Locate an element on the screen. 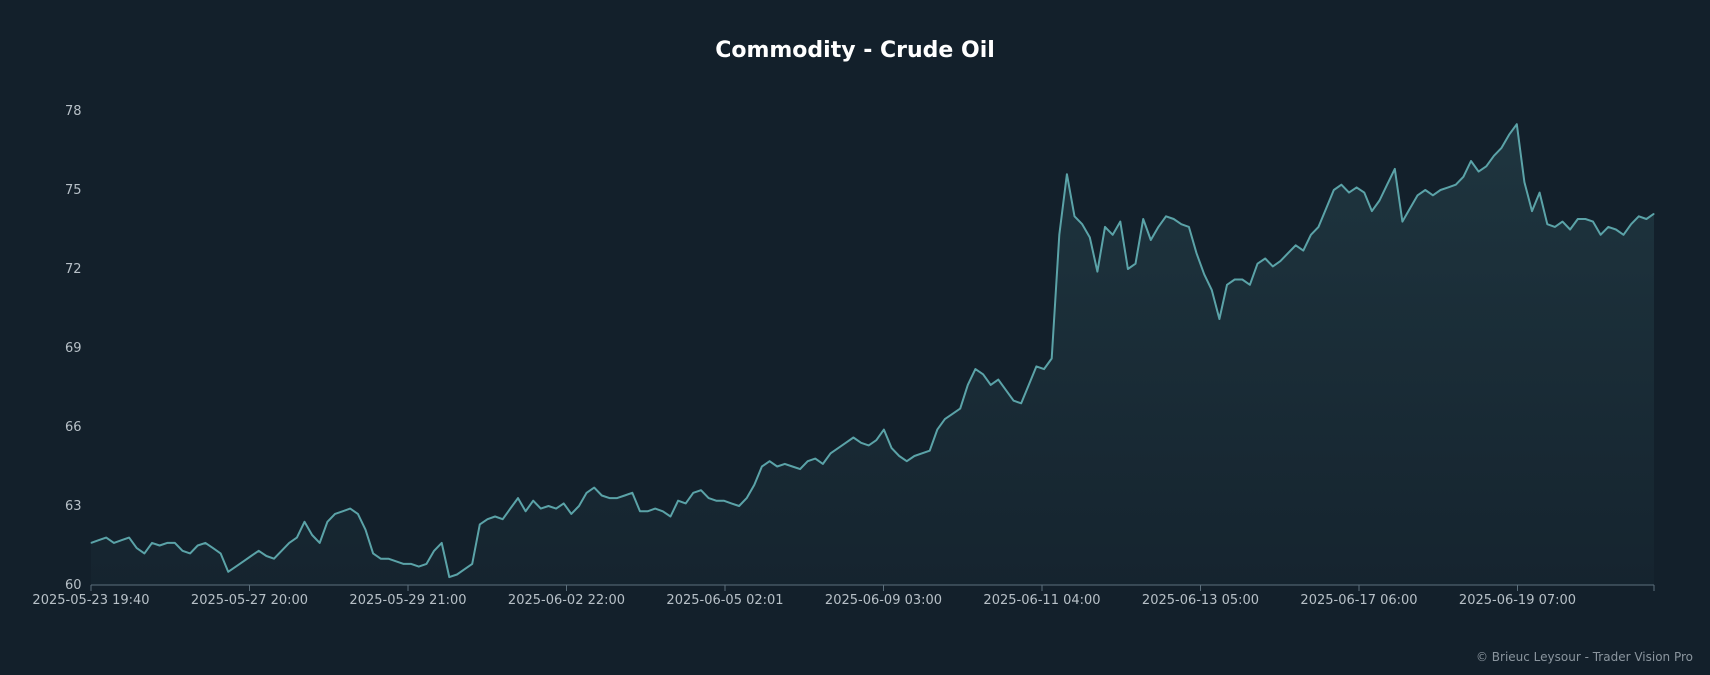 The width and height of the screenshot is (1710, 675). chart-title: Commodity - Crude Oil is located at coordinates (855, 50).